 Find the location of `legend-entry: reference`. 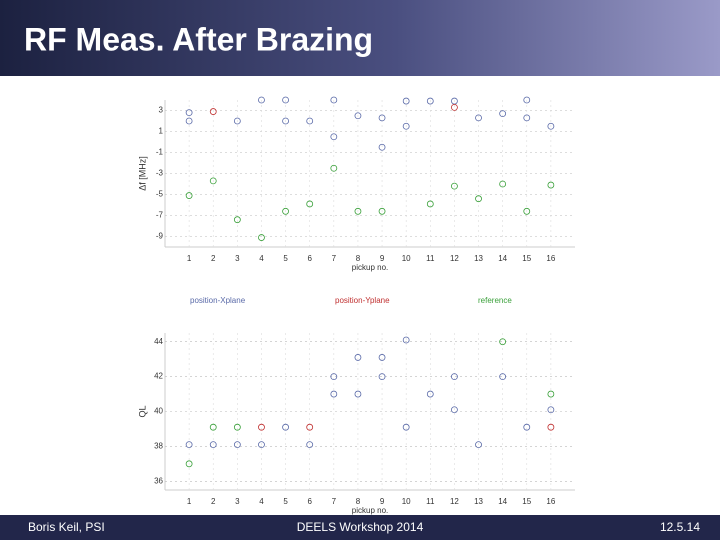

legend-entry: reference is located at coordinates (495, 300).